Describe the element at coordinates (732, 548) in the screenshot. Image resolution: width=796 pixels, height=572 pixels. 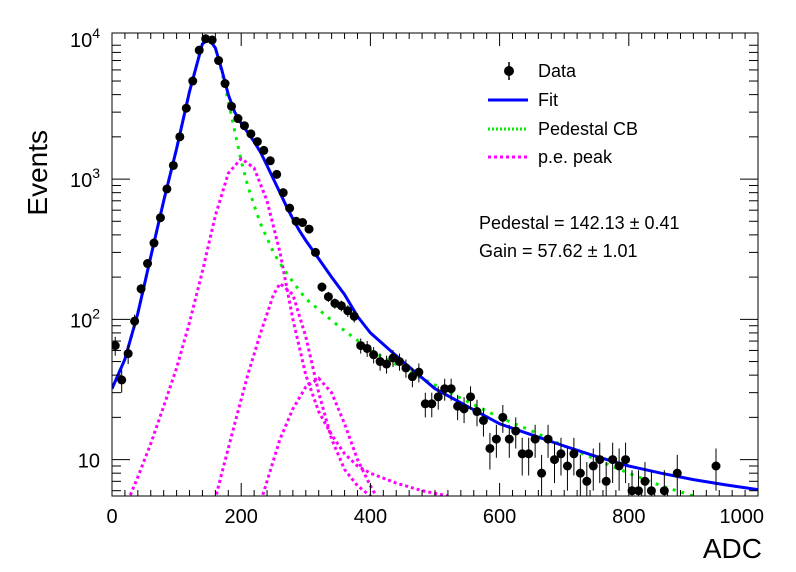
I see `x-axis-label: ADC` at that location.